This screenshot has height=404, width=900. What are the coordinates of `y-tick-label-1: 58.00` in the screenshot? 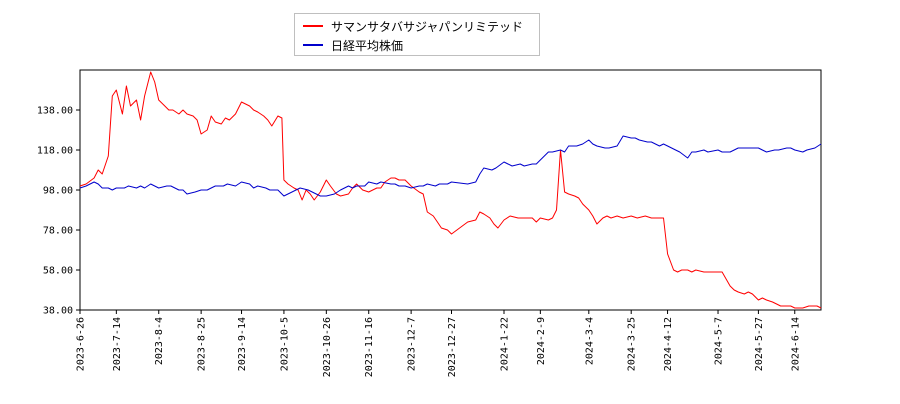 It's located at (58, 271).